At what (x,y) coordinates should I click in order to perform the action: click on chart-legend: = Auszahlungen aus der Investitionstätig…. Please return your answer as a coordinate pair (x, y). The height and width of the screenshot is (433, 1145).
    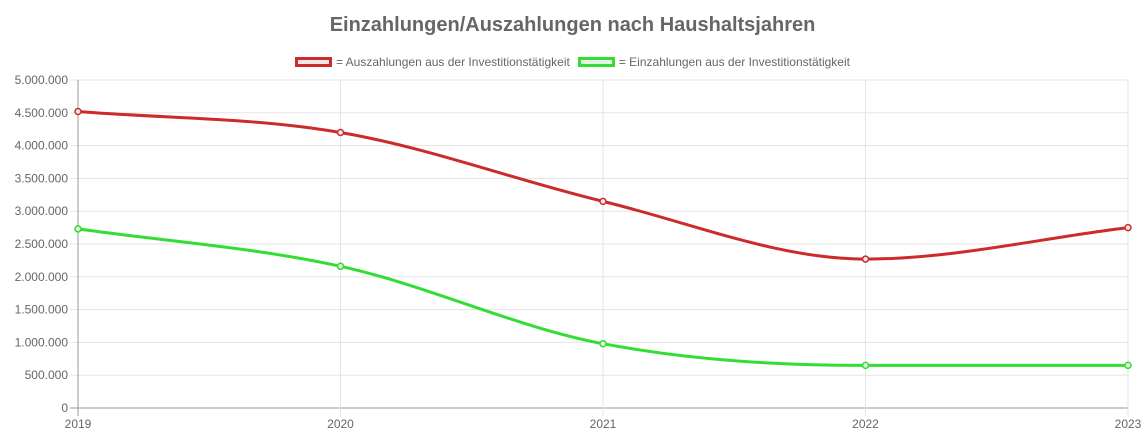
    Looking at the image, I should click on (572, 62).